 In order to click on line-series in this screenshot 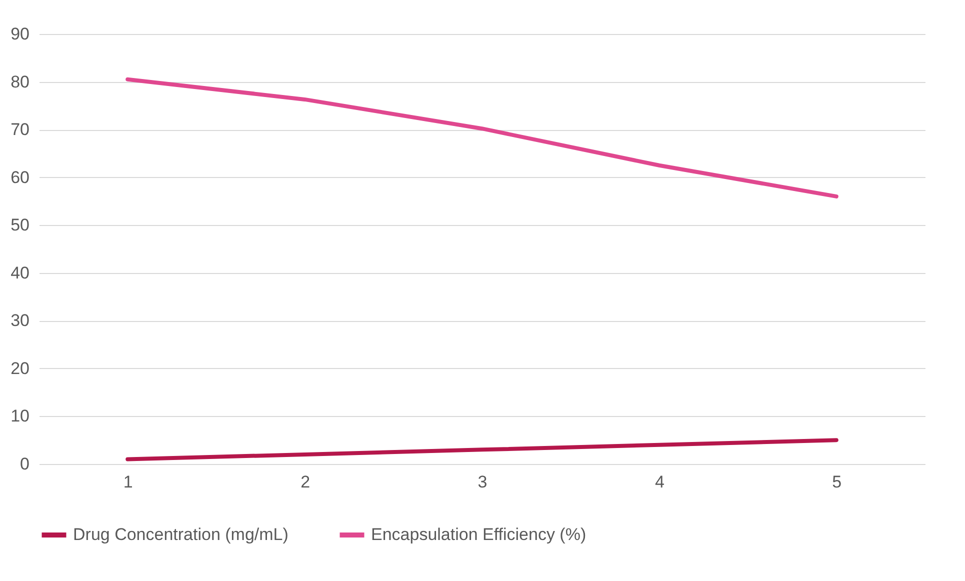, I will do `click(482, 450)`.